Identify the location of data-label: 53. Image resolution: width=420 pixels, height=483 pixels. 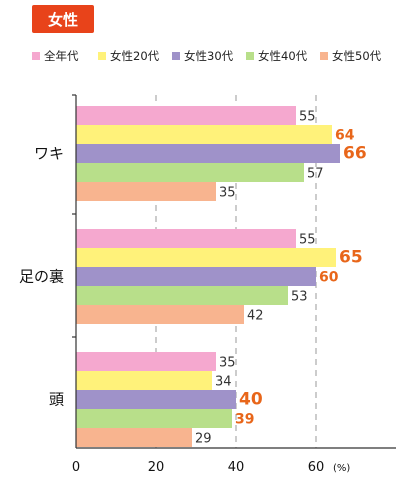
(299, 297).